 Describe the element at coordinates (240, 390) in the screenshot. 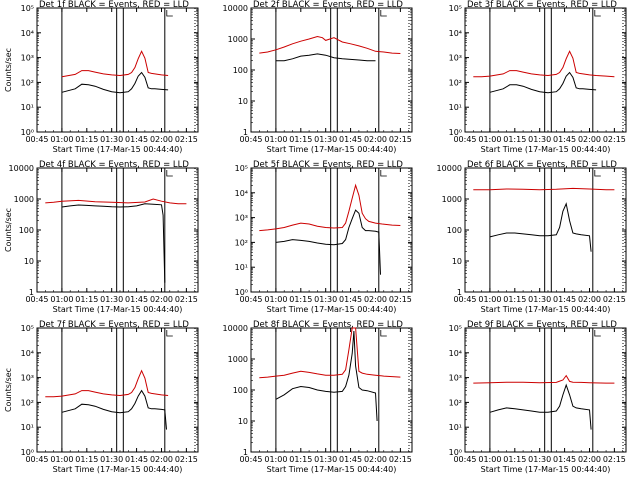

I see `y-tick-label: 100` at that location.